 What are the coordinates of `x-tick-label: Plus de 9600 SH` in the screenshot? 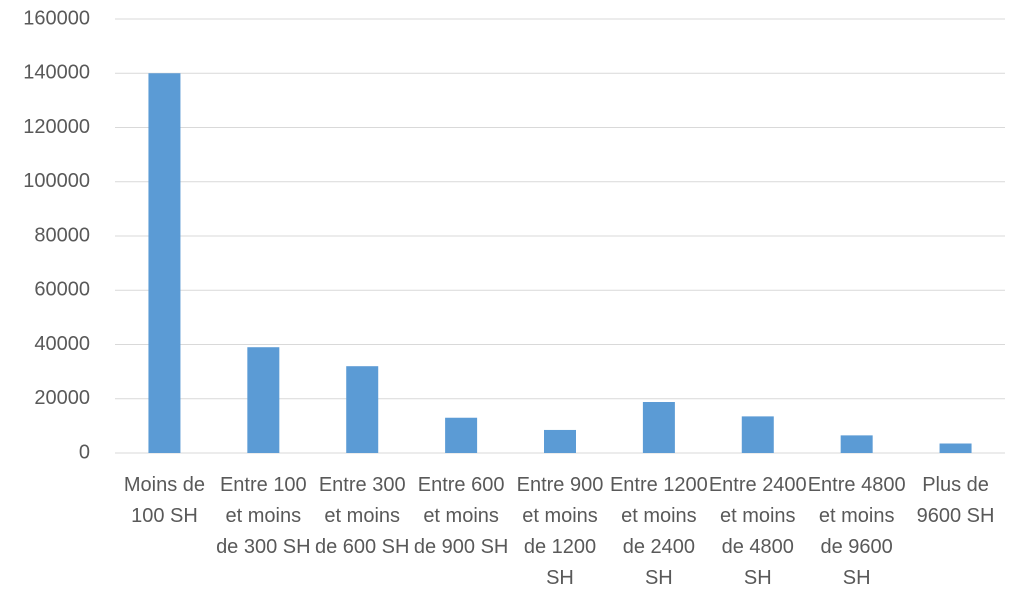 It's located at (955, 500).